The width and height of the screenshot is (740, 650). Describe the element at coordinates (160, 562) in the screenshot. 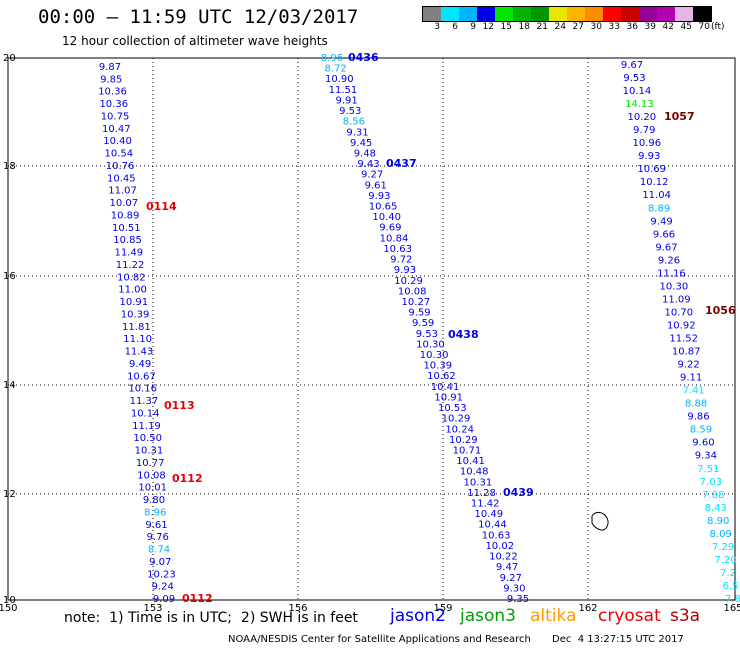

I see `wave-height-value: 9.07` at that location.